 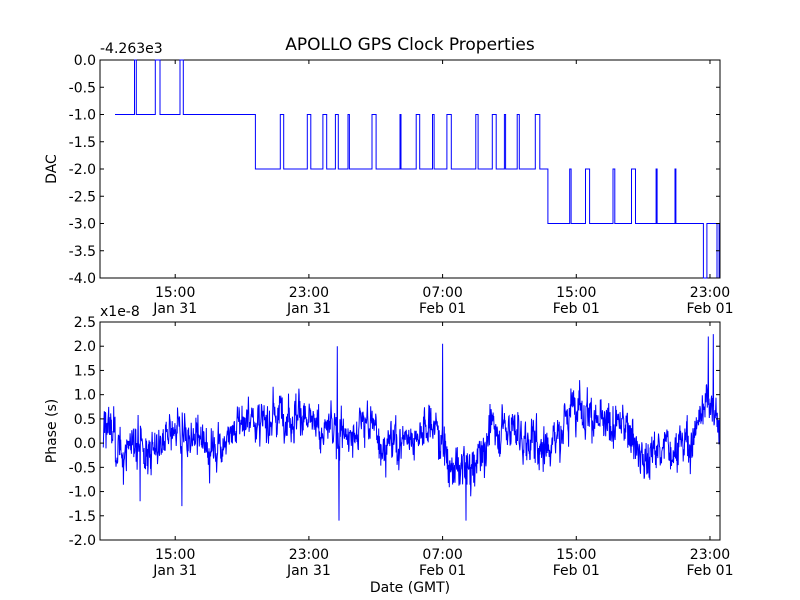 What do you see at coordinates (82, 197) in the screenshot?
I see `dac-y-tick-label: -2.5` at bounding box center [82, 197].